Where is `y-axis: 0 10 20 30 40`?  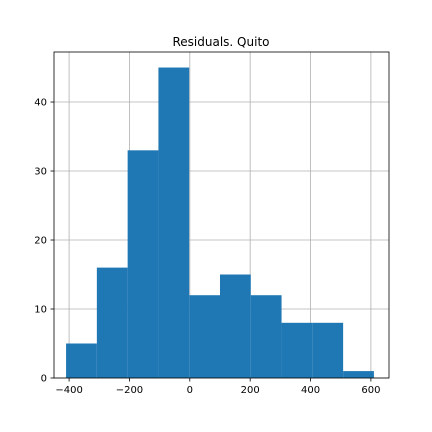 y-axis: 0 10 20 30 40 is located at coordinates (44, 241).